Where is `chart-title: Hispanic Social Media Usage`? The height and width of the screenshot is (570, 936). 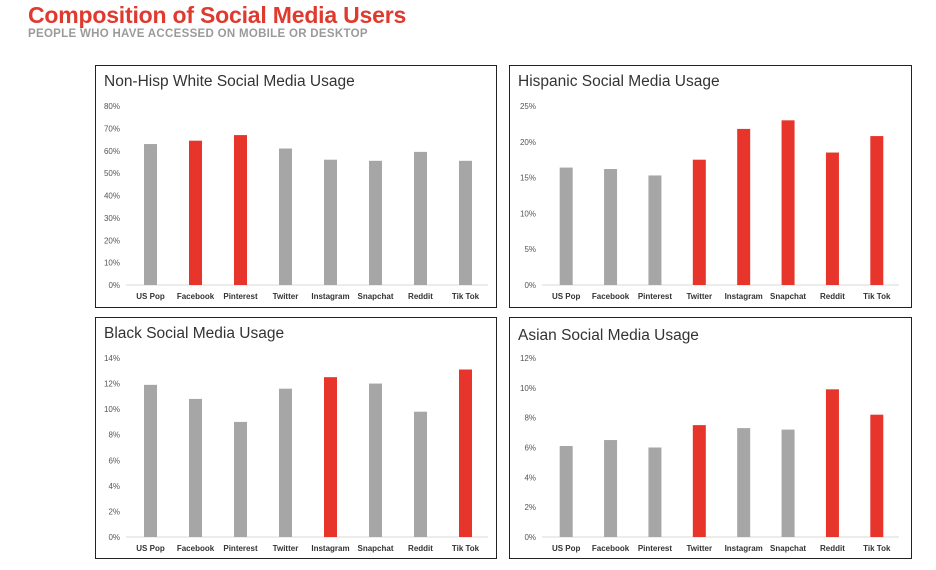 chart-title: Hispanic Social Media Usage is located at coordinates (619, 81).